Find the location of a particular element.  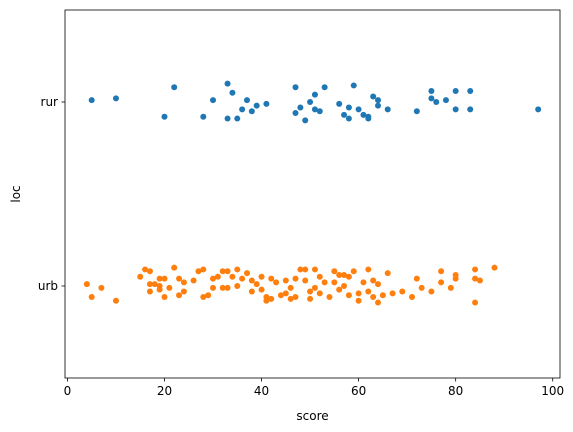

y-tick-label: rur is located at coordinates (50, 102).